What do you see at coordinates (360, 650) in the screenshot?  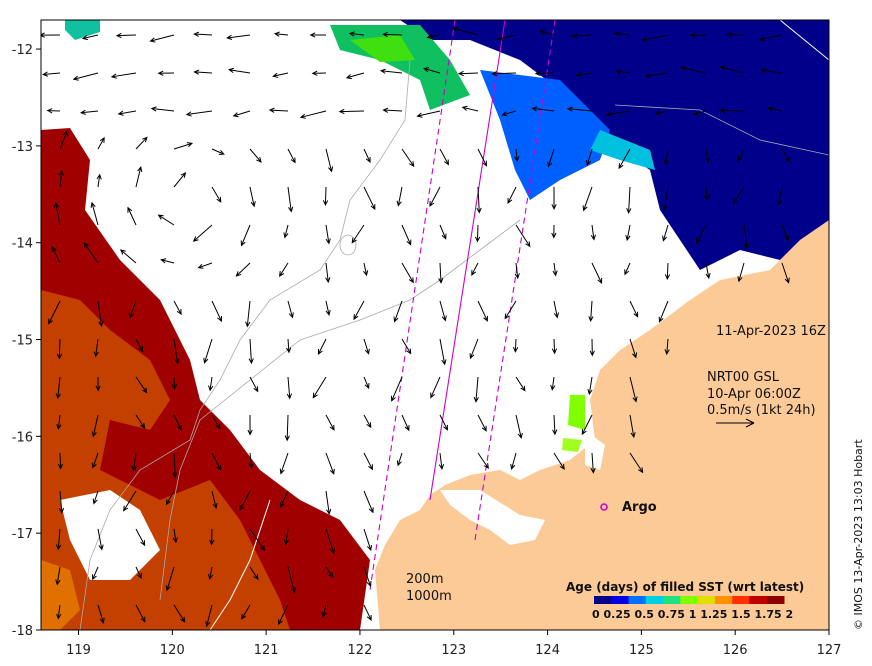 I see `longitude-tick-label: 122` at bounding box center [360, 650].